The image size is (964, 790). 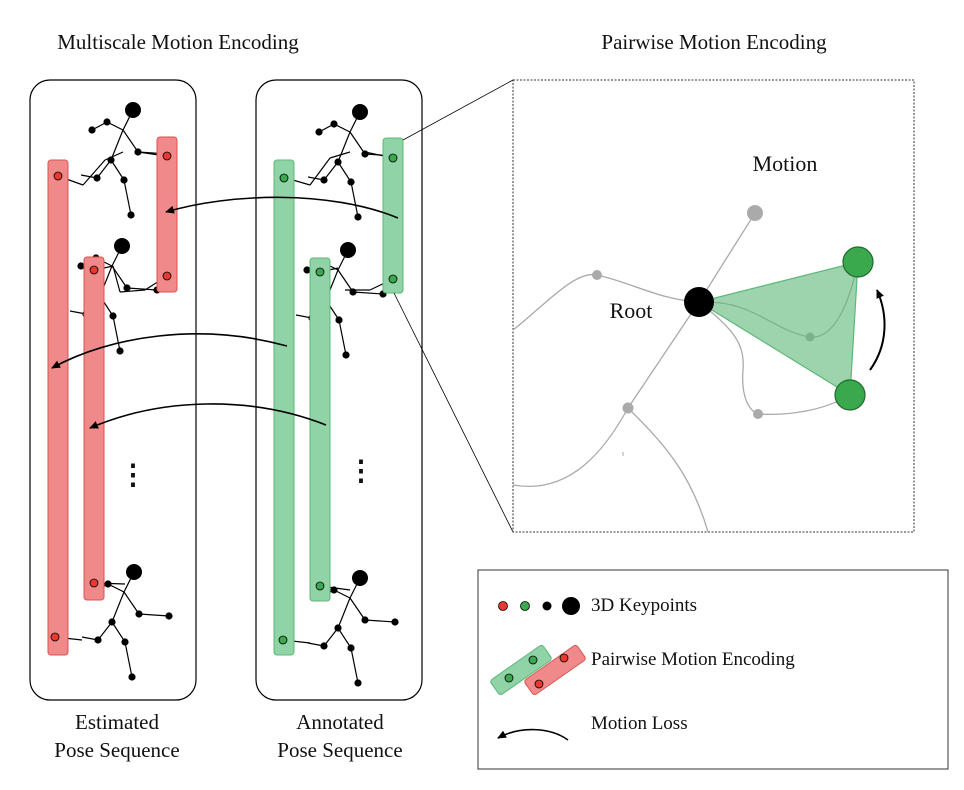 I want to click on annotated-ellipsis: ⋮, so click(x=361, y=471).